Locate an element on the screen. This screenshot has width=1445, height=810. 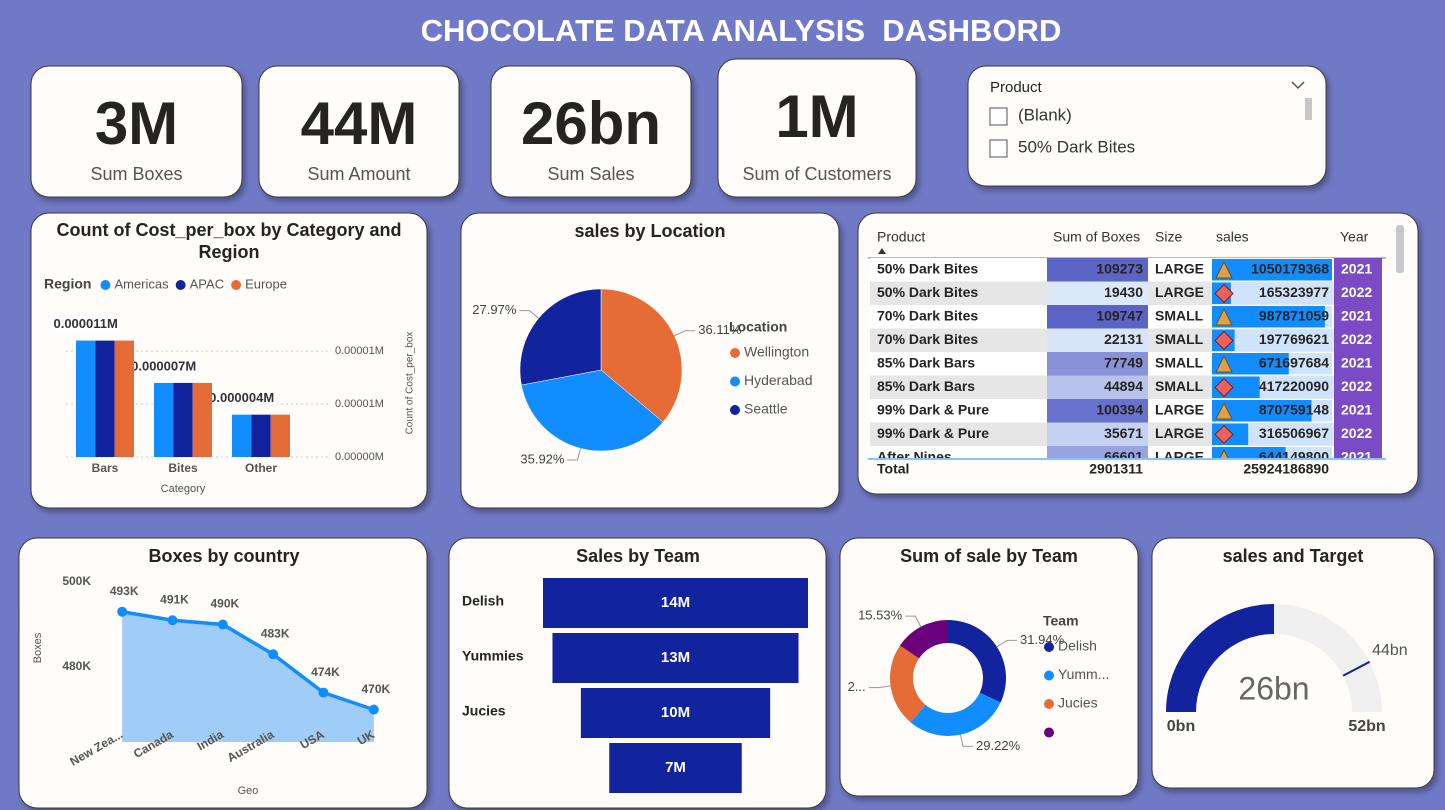
cell: 35671 is located at coordinates (1123, 433).